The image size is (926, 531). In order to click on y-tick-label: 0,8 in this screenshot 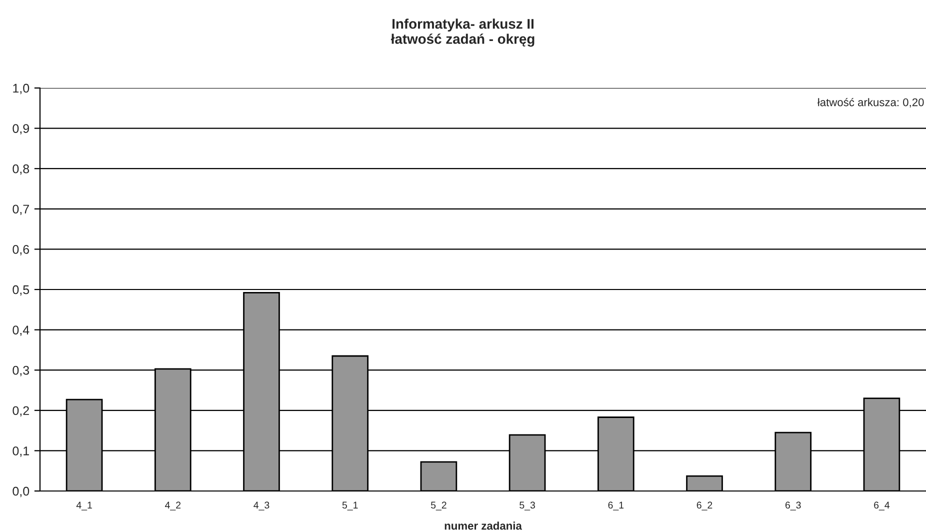, I will do `click(21, 169)`.